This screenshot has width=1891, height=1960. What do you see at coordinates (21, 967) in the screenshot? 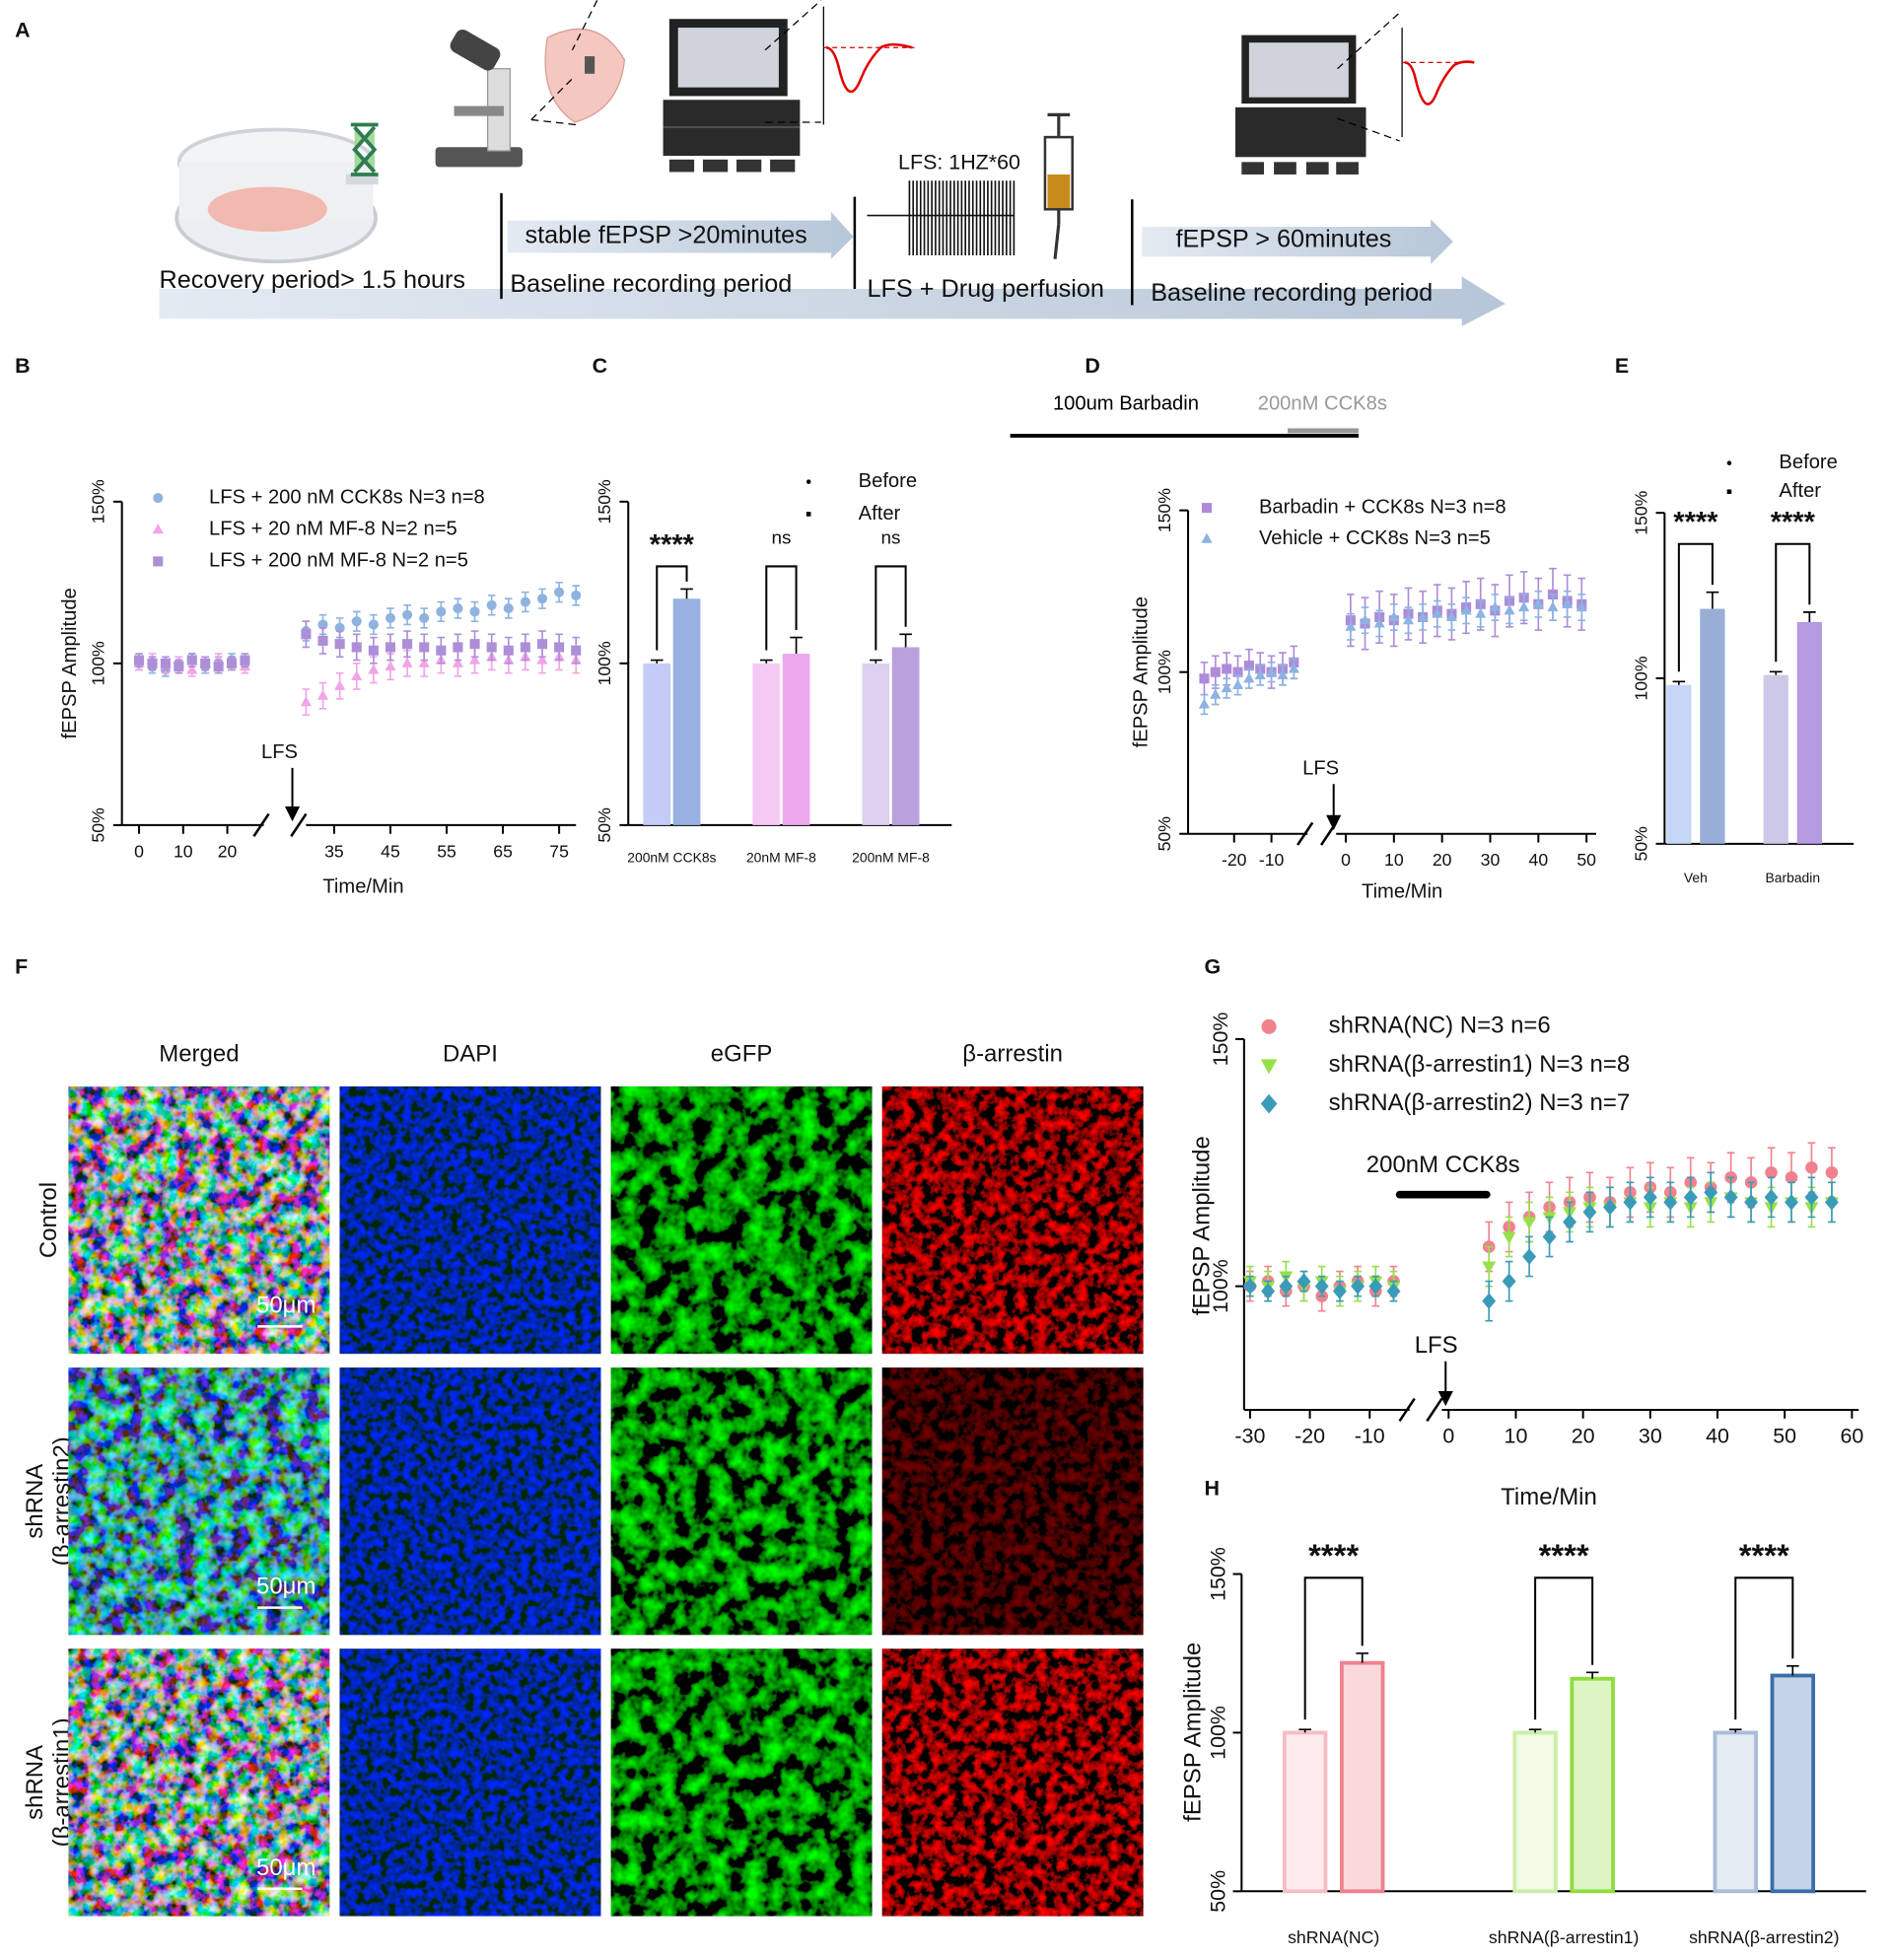
I see `panel-label: F` at bounding box center [21, 967].